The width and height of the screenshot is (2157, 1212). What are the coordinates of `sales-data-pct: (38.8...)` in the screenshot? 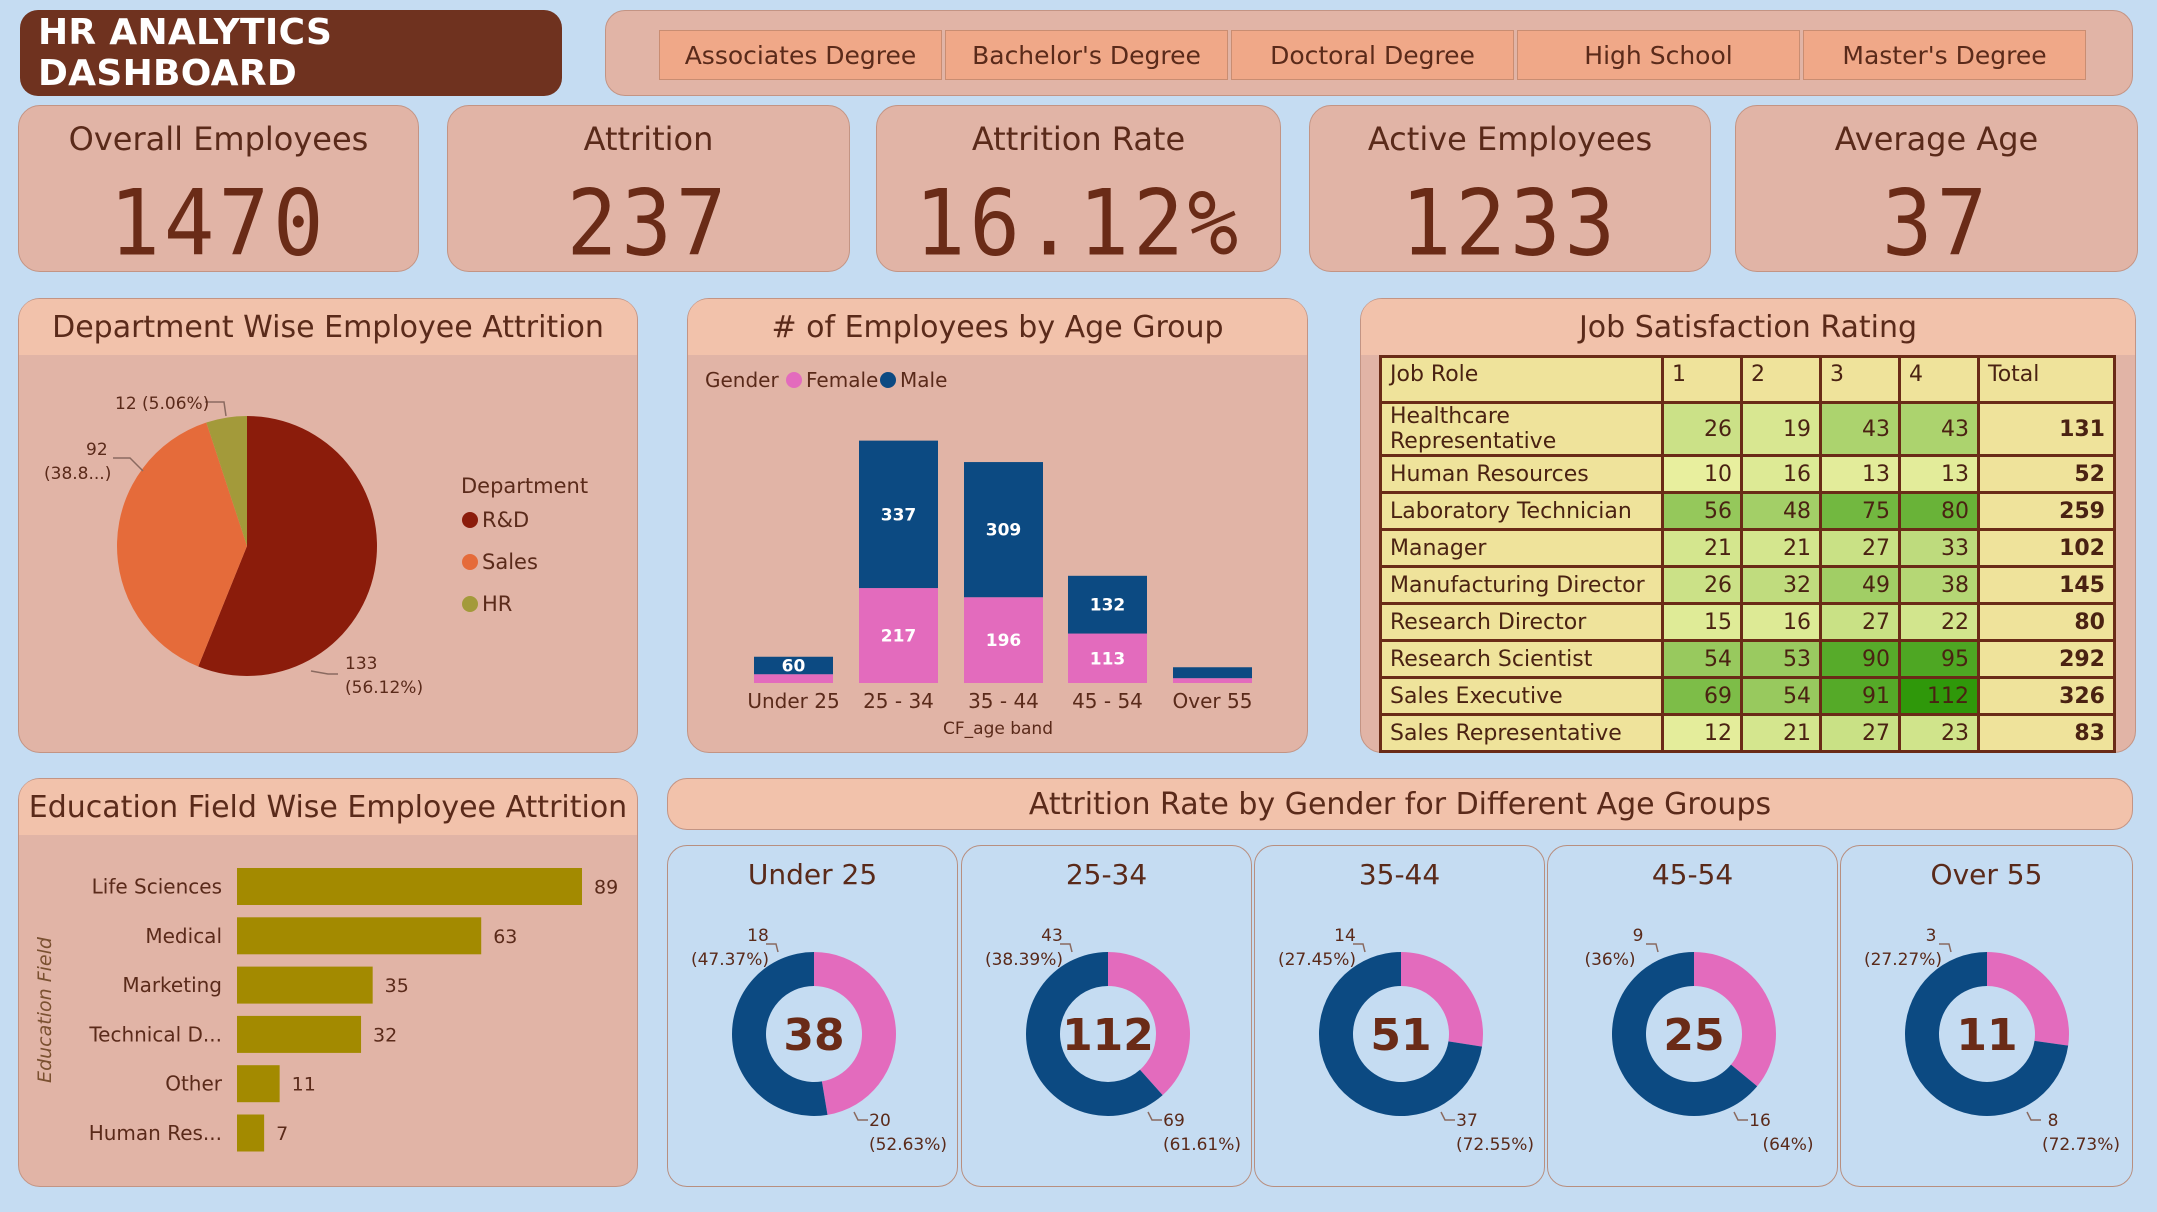 It's located at (77, 474).